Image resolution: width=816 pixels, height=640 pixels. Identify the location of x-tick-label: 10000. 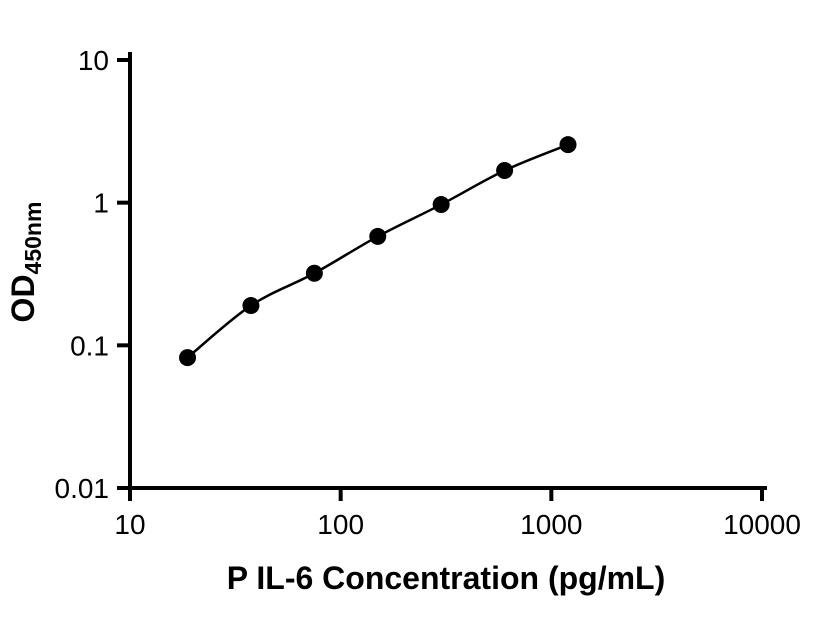
(762, 524).